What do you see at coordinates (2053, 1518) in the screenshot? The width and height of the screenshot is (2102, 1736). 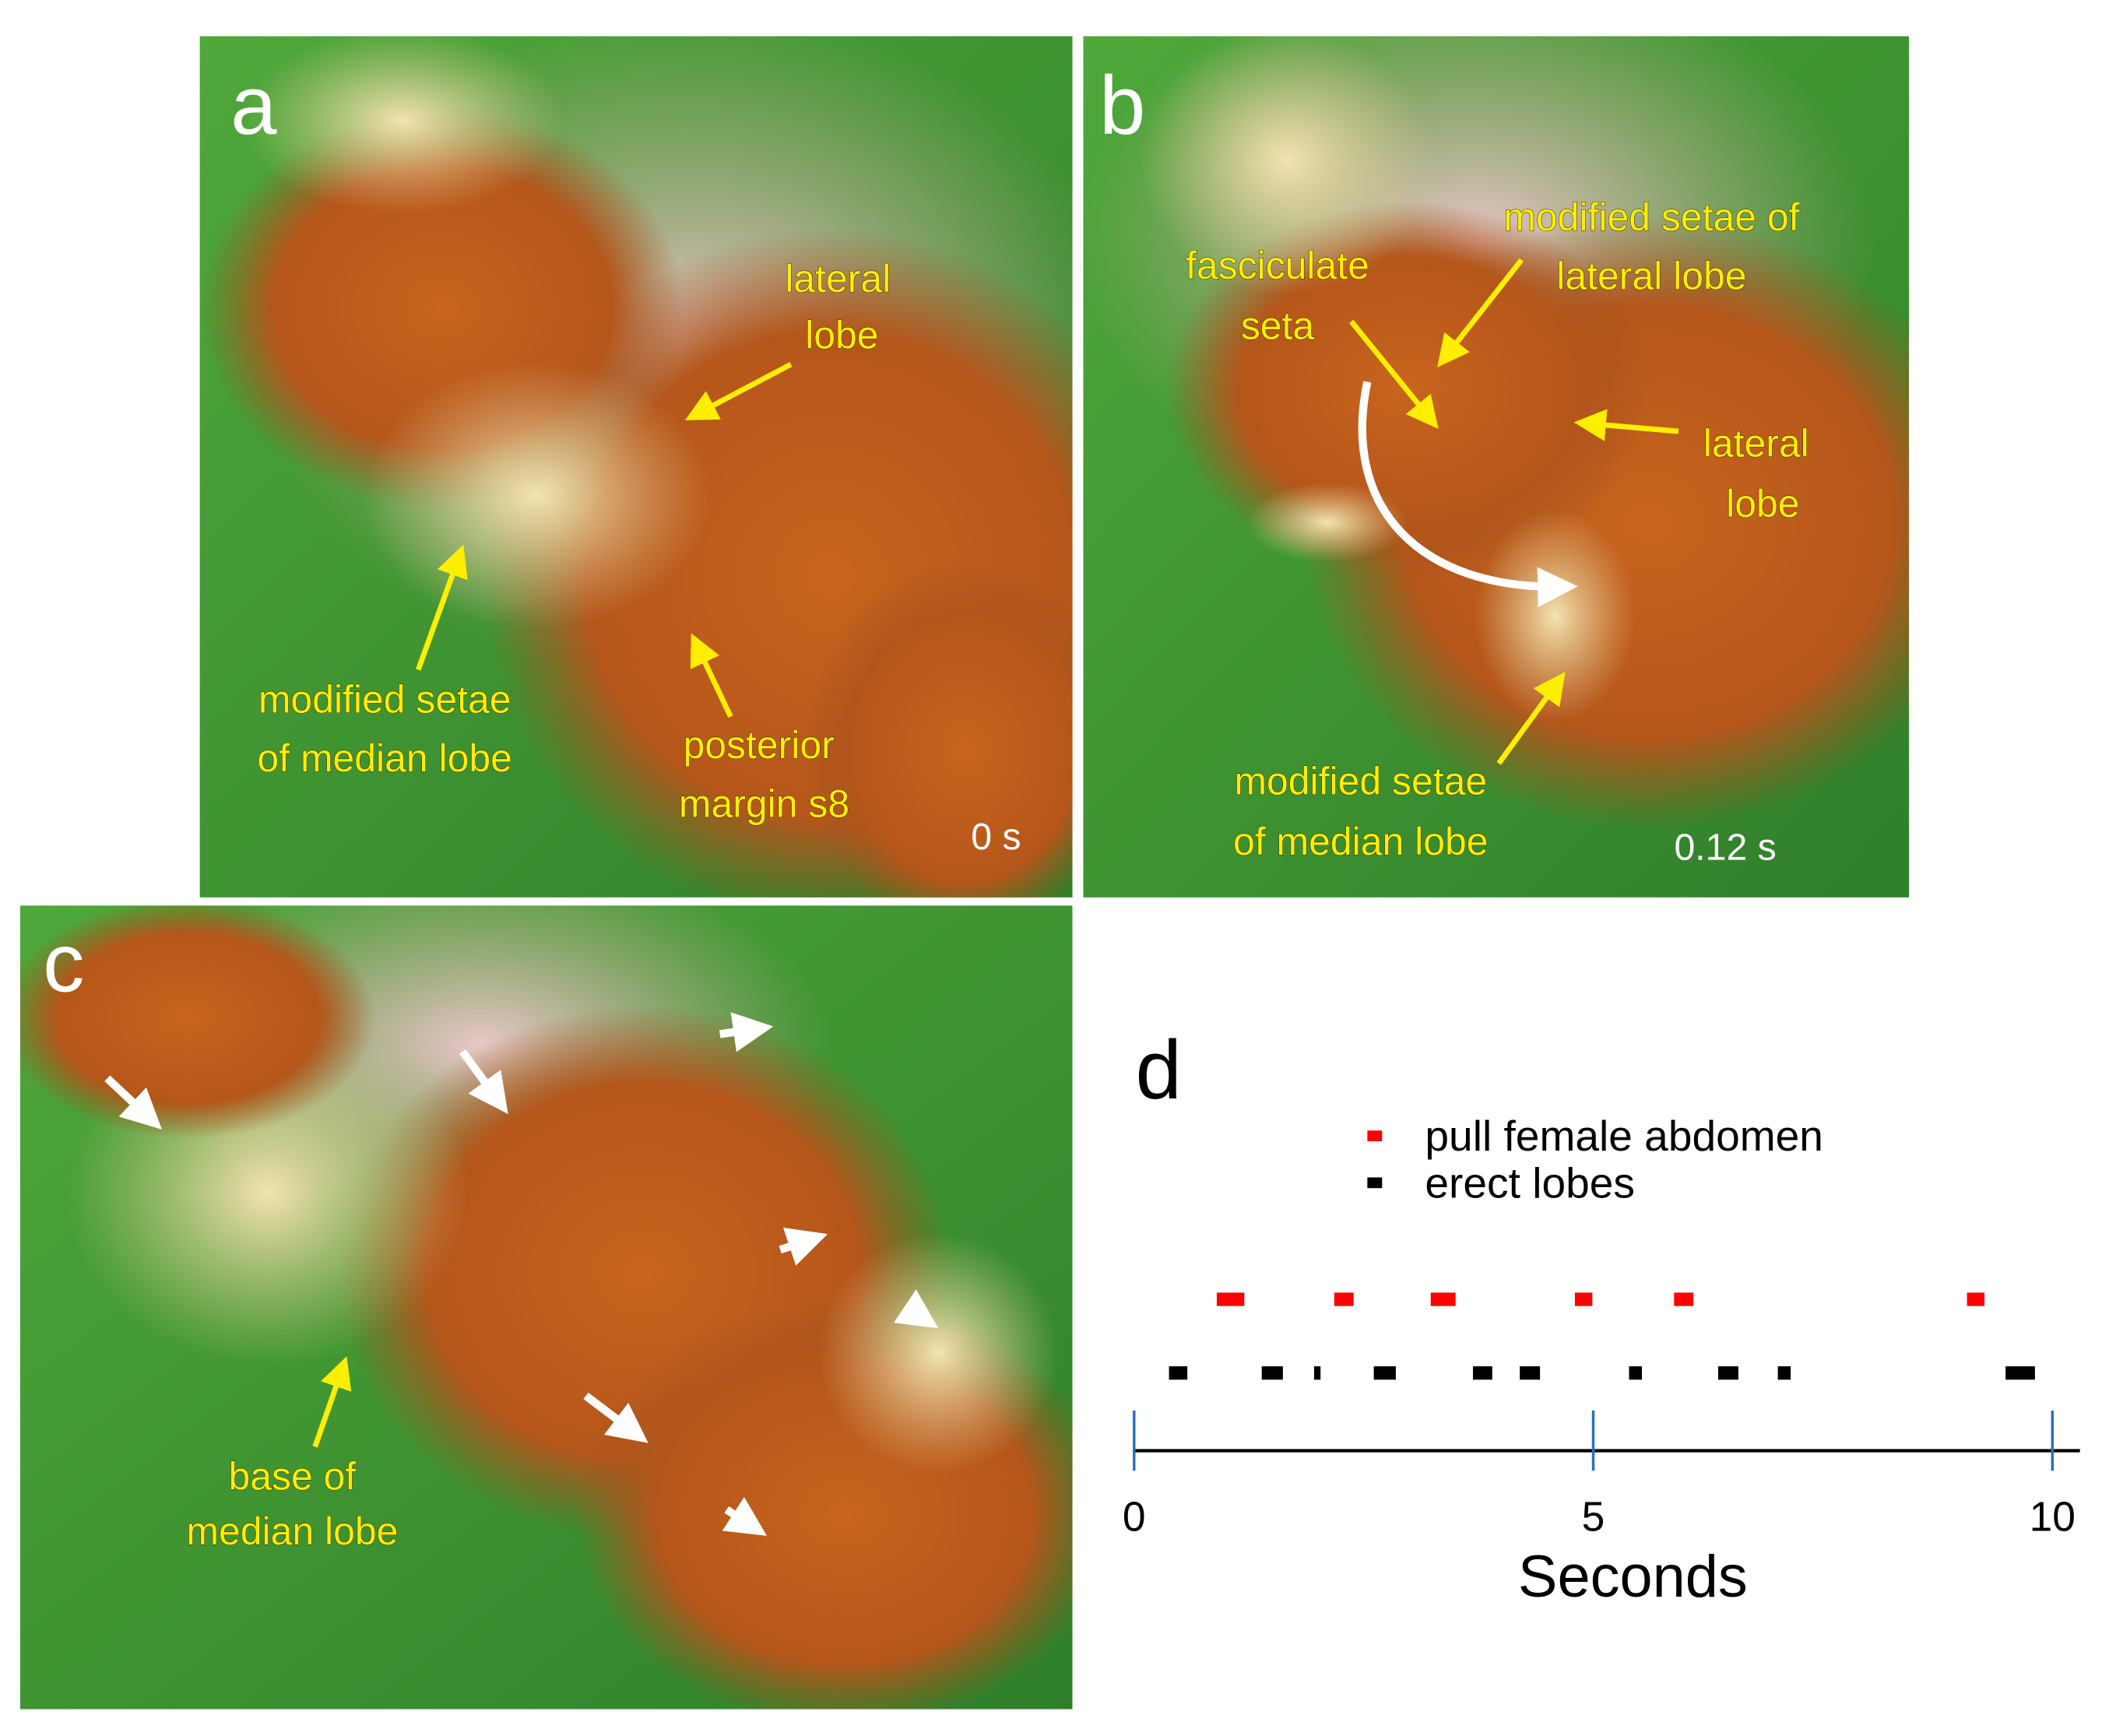 I see `x-tick-label: 10` at bounding box center [2053, 1518].